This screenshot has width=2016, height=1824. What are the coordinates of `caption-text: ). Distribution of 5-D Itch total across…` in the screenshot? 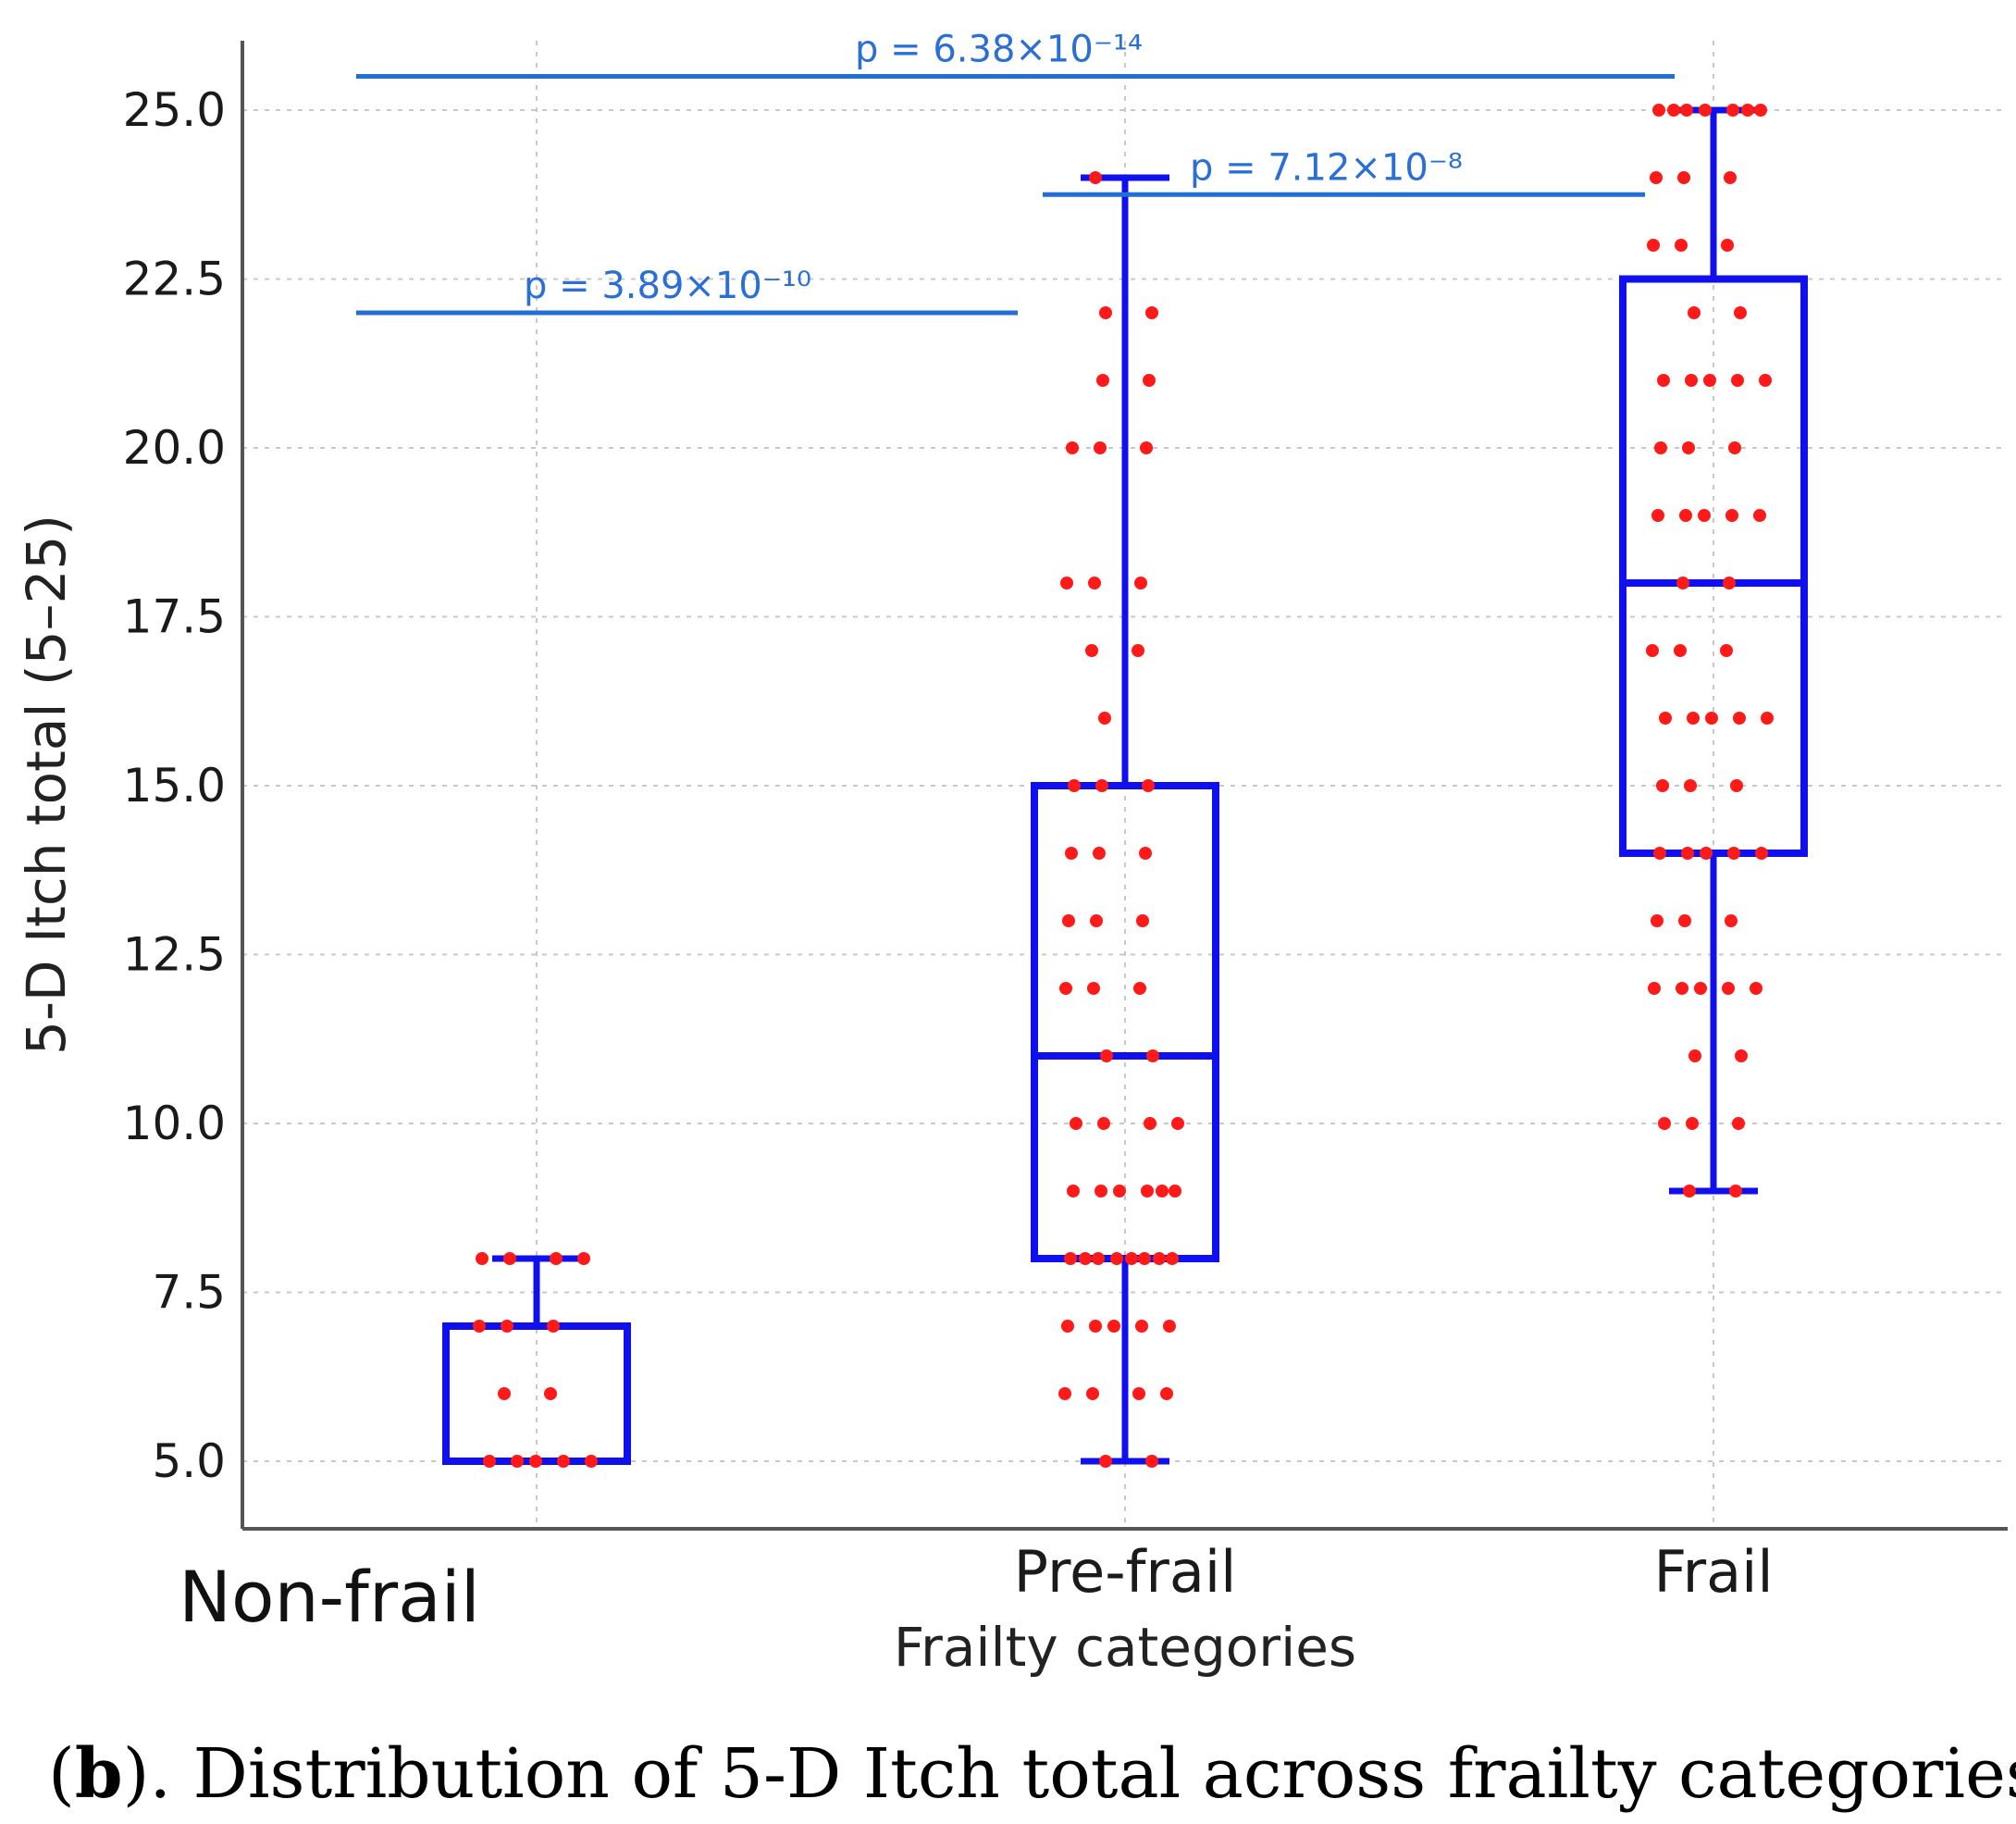 It's located at (1069, 1774).